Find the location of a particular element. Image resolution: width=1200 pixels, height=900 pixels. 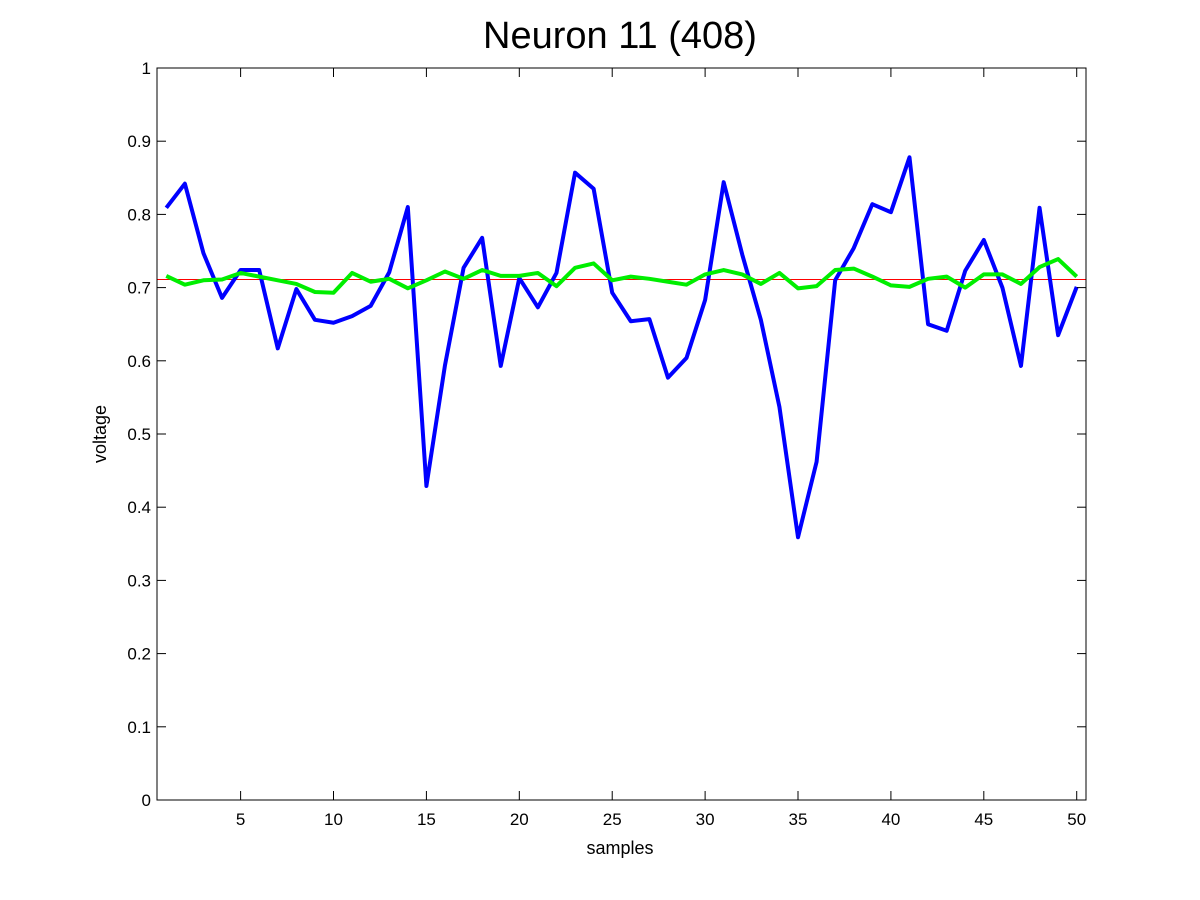

x-tick-label: 25 is located at coordinates (612, 819).